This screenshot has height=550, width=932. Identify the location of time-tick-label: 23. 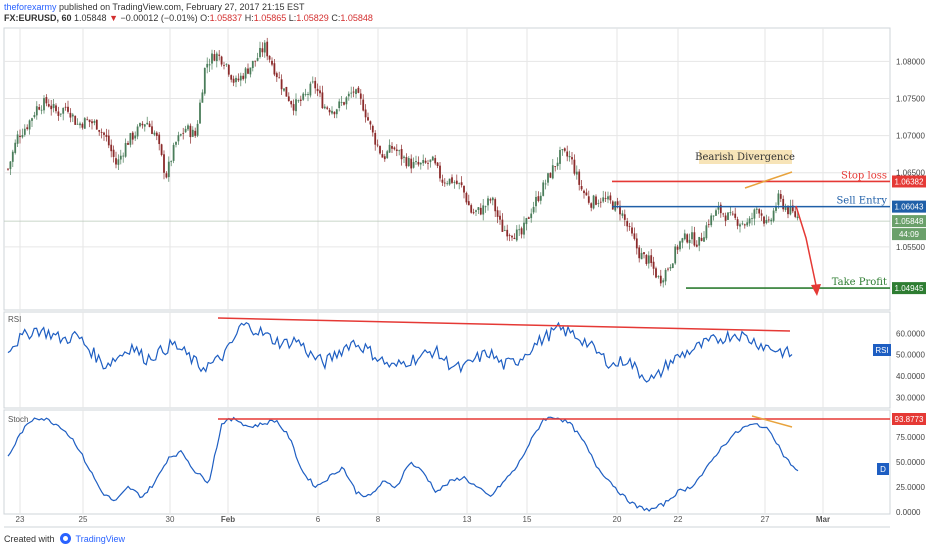
(20, 519).